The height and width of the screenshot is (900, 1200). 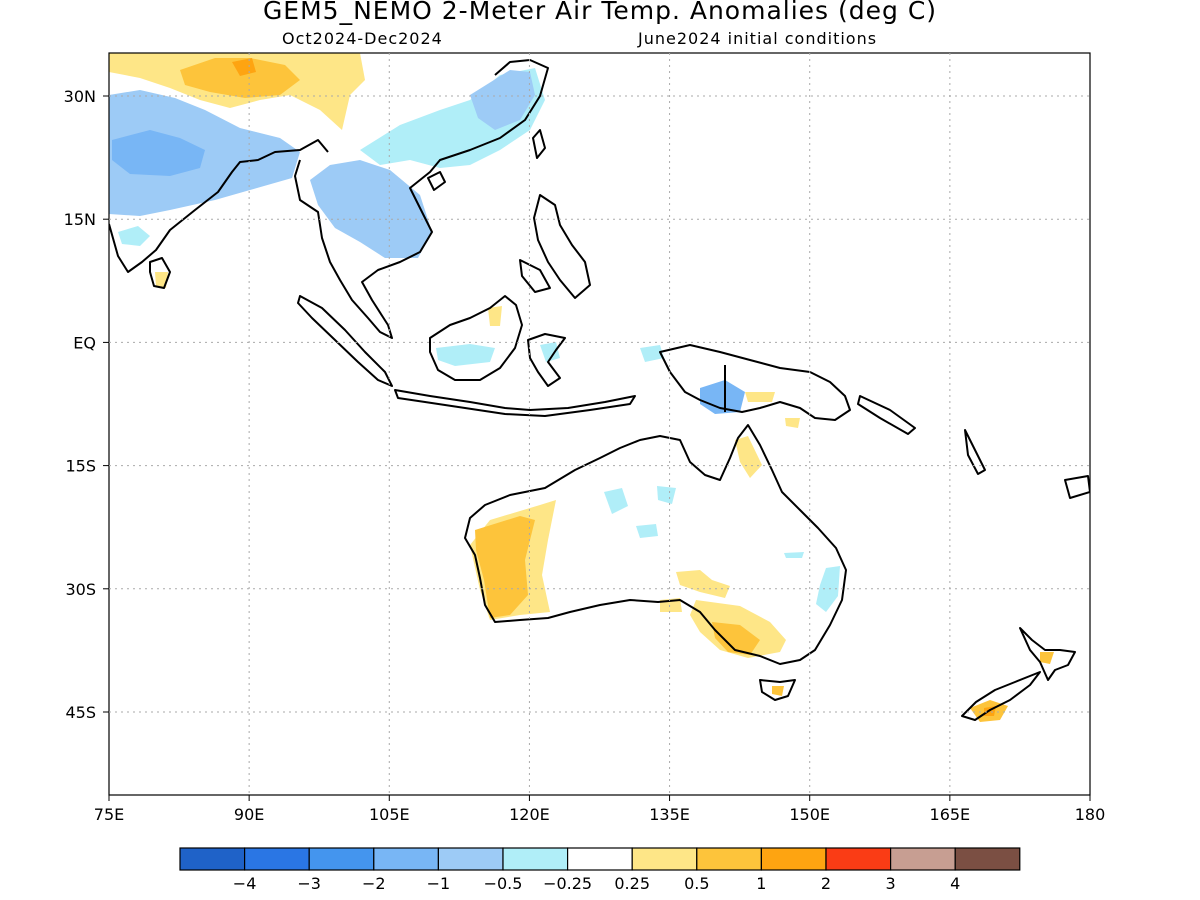 What do you see at coordinates (84, 342) in the screenshot?
I see `lat-tick-label: EQ` at bounding box center [84, 342].